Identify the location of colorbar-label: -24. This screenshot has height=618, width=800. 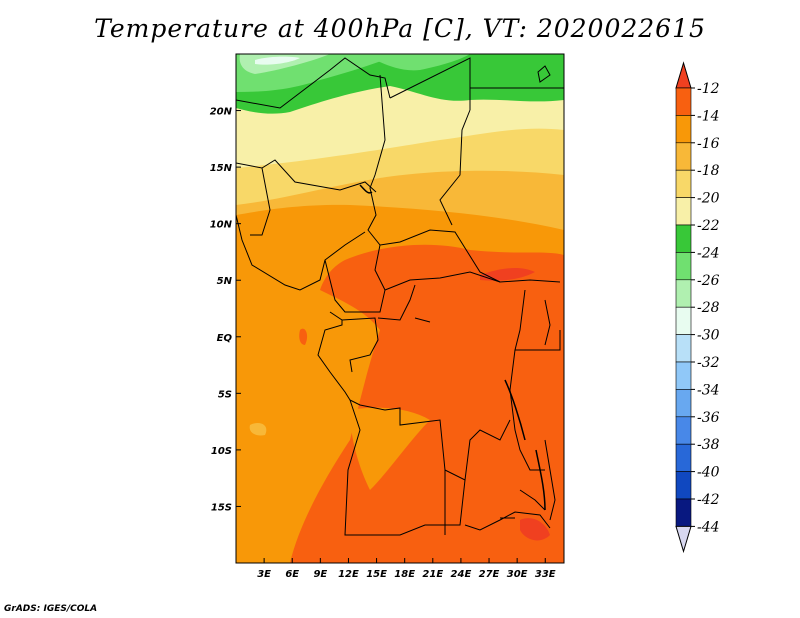
(708, 253).